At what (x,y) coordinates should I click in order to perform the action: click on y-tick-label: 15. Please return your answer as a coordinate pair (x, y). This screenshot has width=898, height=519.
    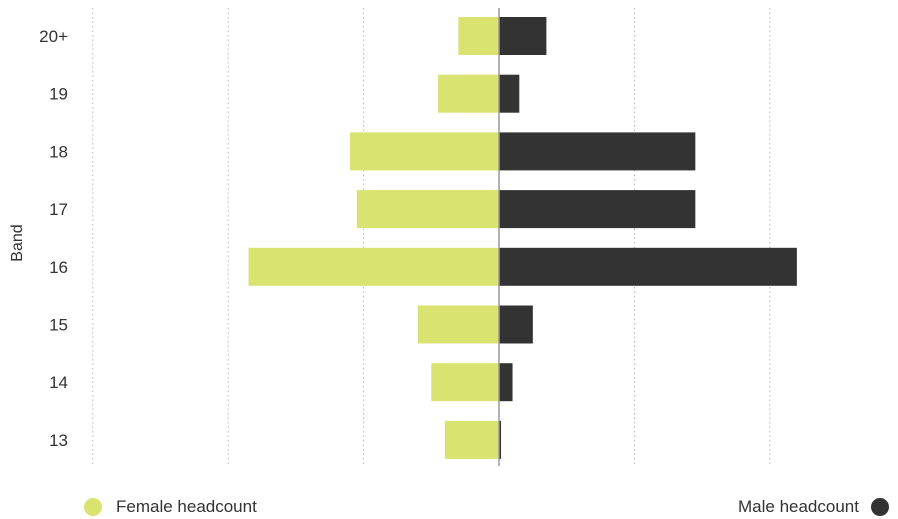
    Looking at the image, I should click on (58, 325).